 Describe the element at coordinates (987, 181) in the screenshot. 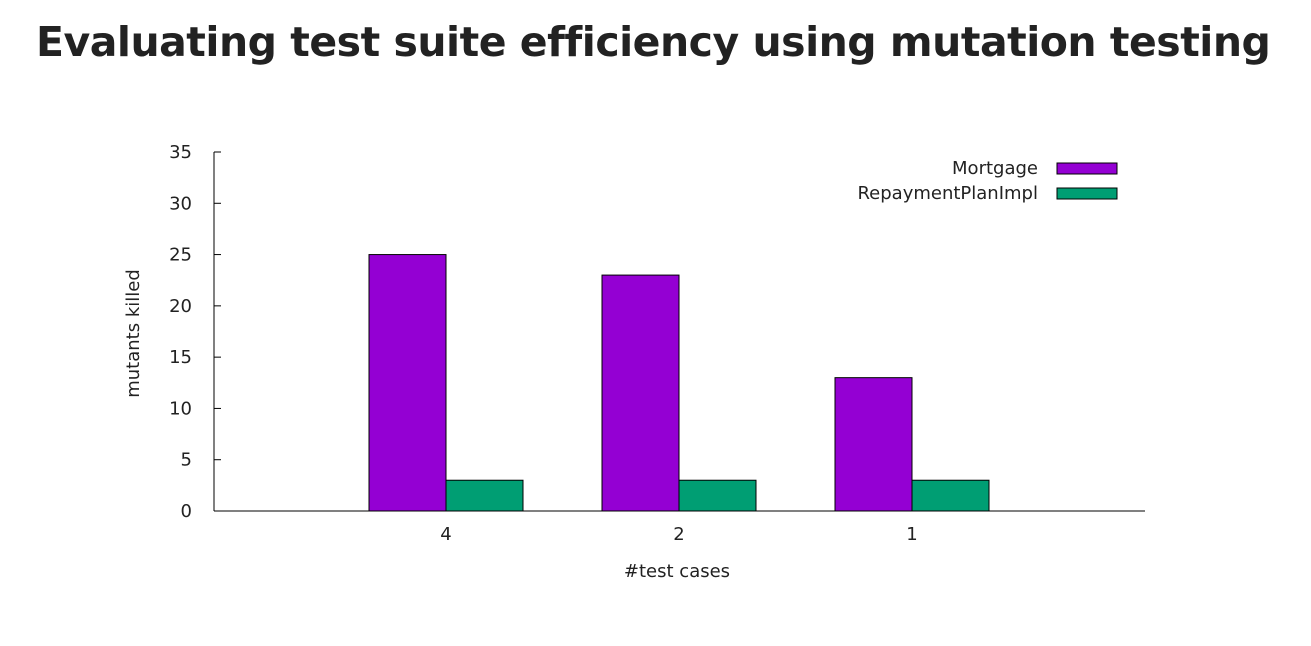

I see `legend: Mortgage RepaymentPlanImpl` at that location.